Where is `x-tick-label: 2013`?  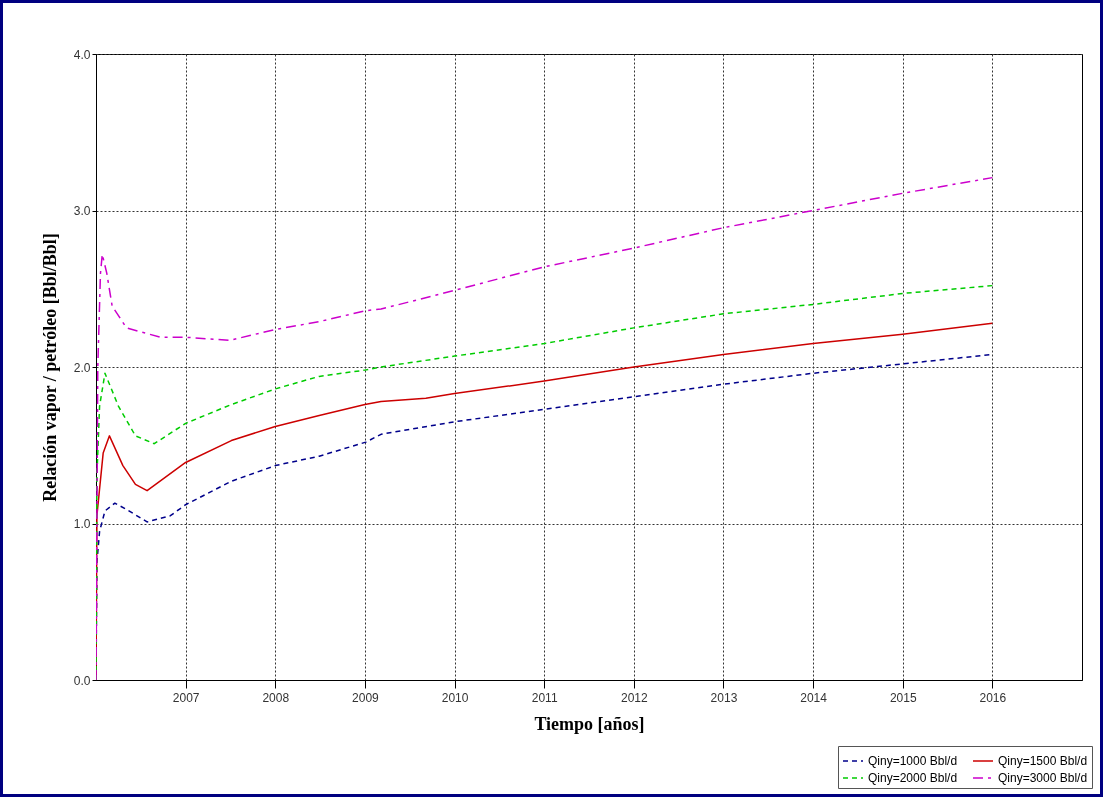
x-tick-label: 2013 is located at coordinates (724, 697).